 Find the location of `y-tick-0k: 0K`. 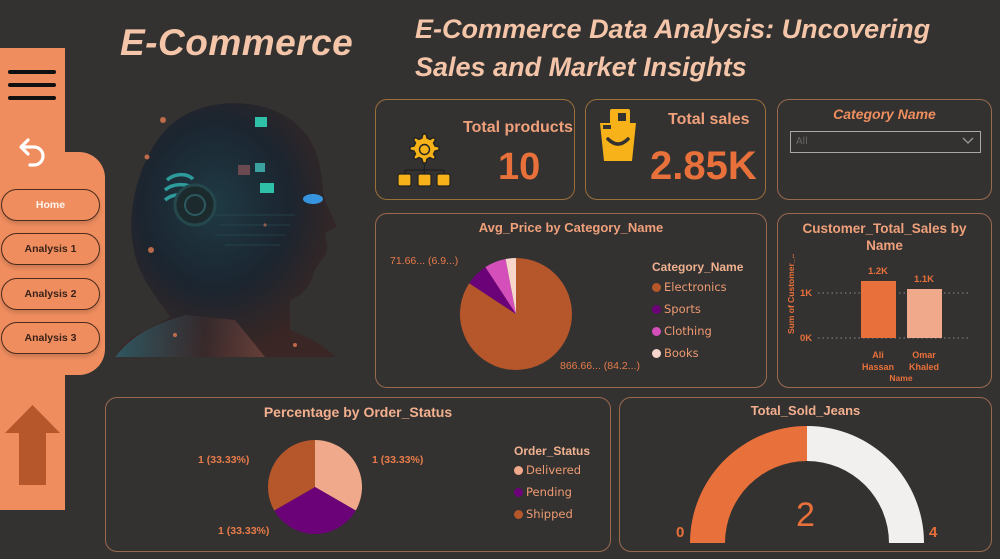

y-tick-0k: 0K is located at coordinates (806, 338).